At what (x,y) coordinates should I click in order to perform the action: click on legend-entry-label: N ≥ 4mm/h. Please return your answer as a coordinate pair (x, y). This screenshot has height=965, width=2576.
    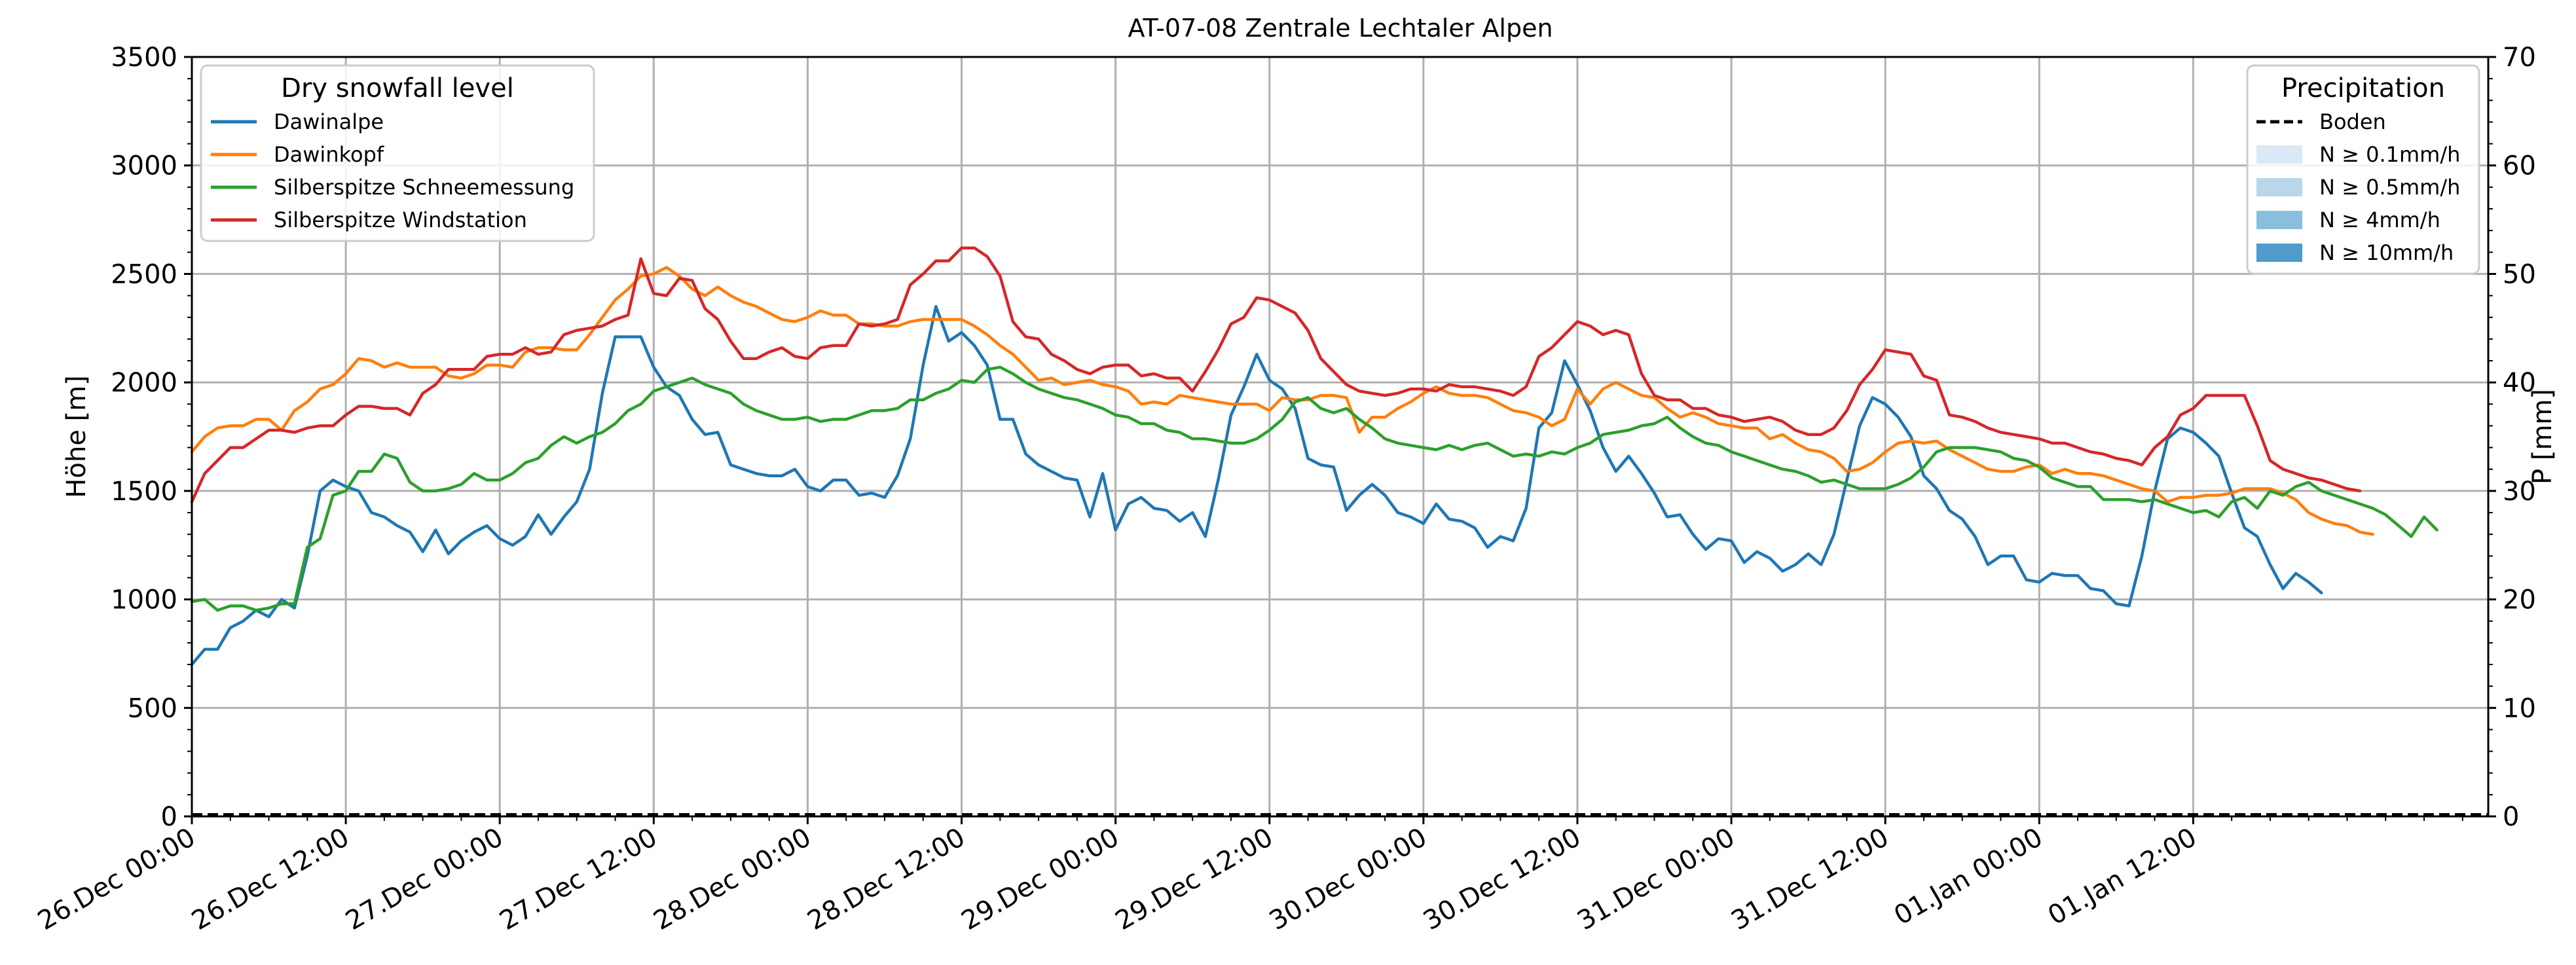
    Looking at the image, I should click on (2379, 220).